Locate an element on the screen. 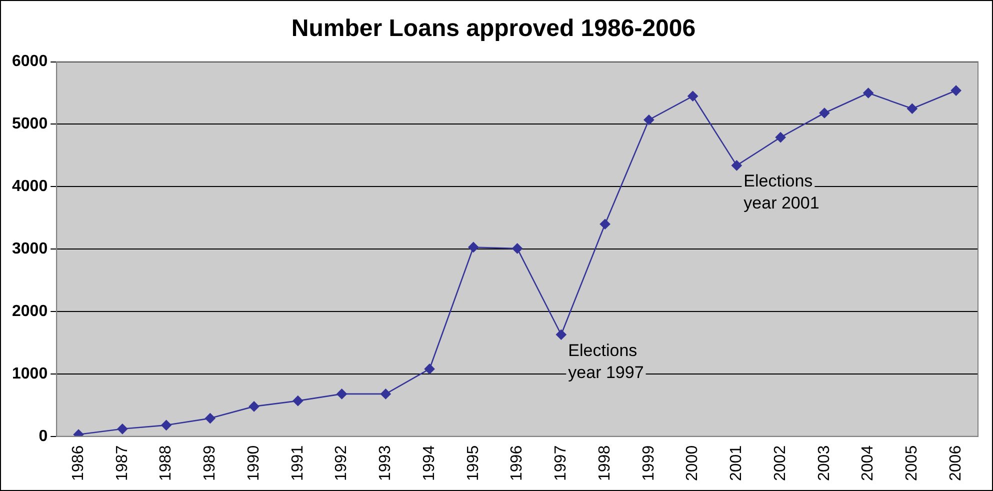 The image size is (993, 491). x-tick-label: 1993 is located at coordinates (385, 463).